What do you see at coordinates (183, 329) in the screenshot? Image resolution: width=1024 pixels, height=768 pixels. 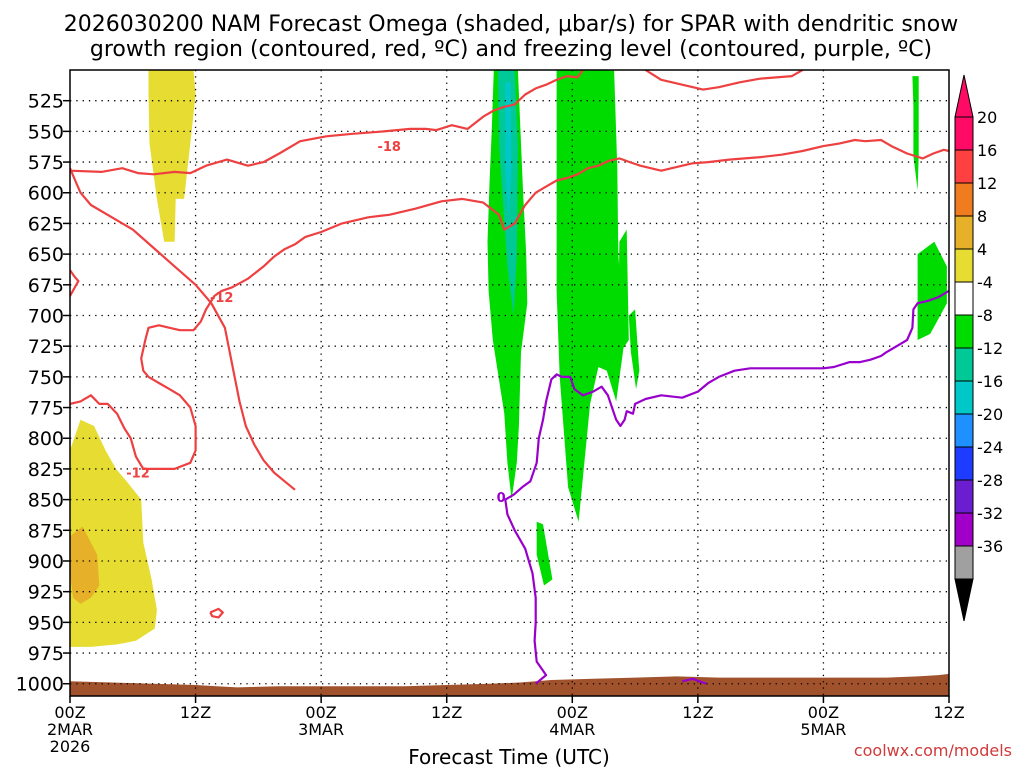 I see `contour-red-minus12-main` at bounding box center [183, 329].